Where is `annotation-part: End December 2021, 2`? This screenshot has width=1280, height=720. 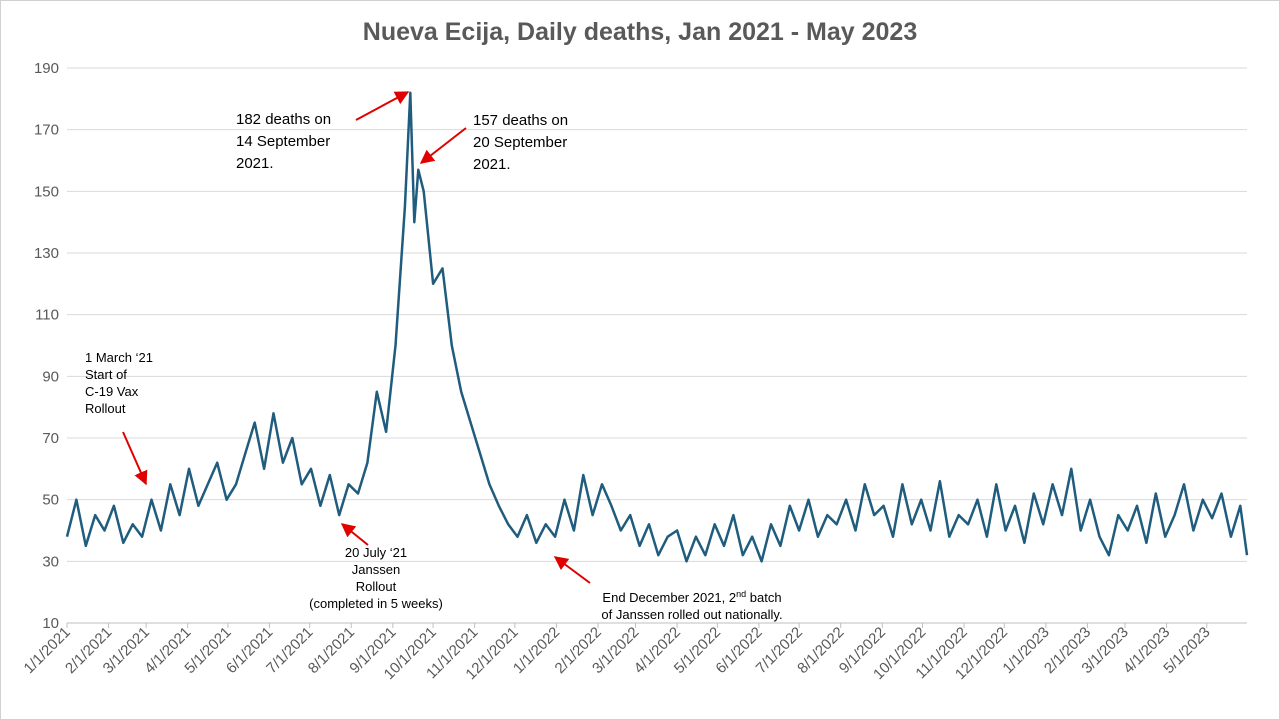 annotation-part: End December 2021, 2 is located at coordinates (669, 597).